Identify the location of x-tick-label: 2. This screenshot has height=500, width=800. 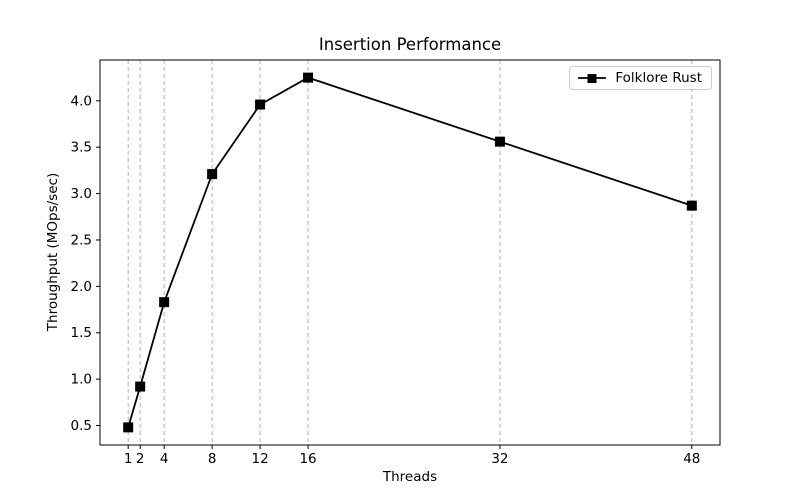
(140, 459).